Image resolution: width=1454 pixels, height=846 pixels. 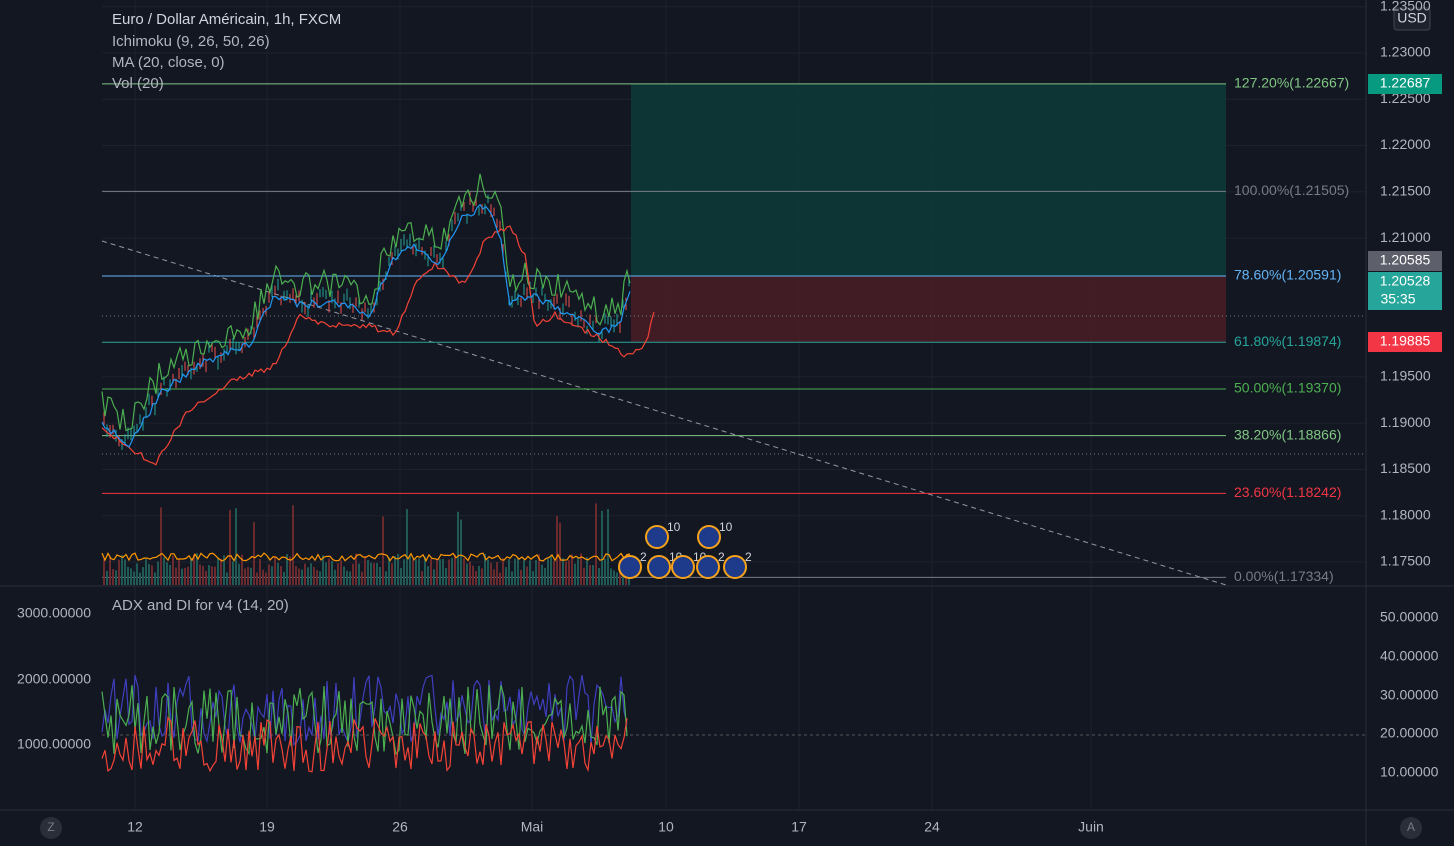 I want to click on adx-left-tick: 3000.00000, so click(x=54, y=613).